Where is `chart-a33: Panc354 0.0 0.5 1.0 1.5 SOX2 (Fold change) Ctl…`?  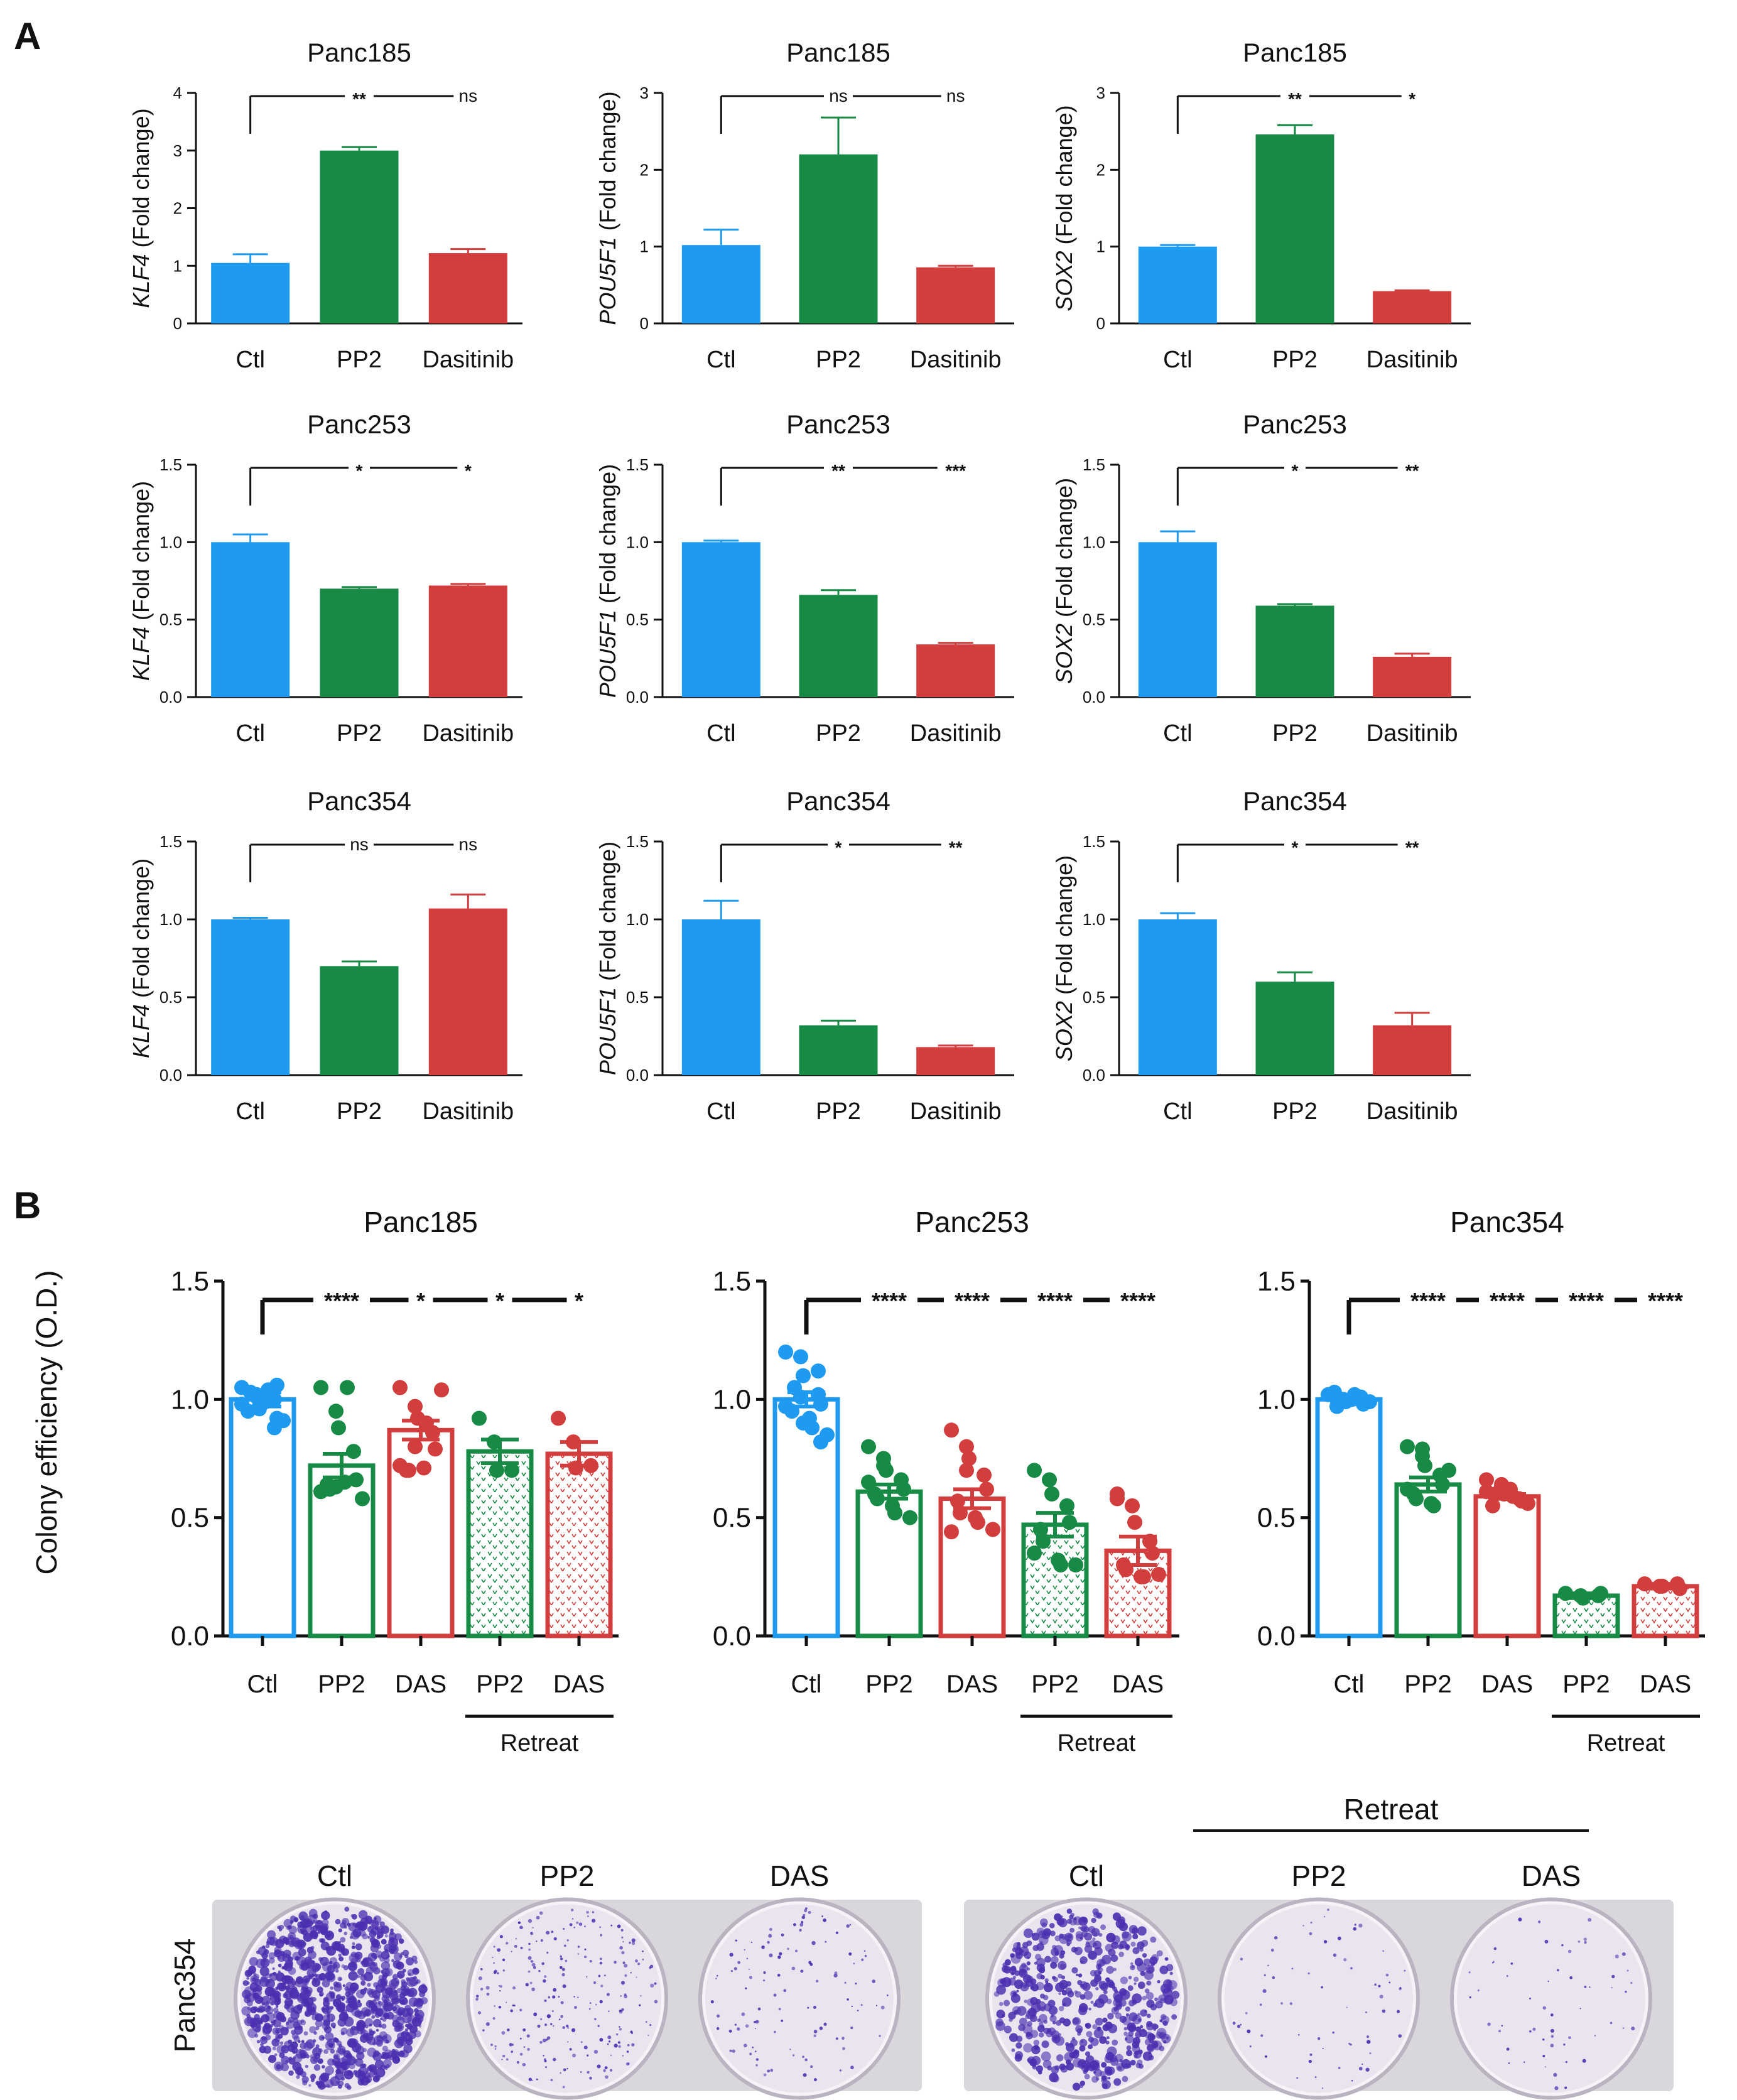
chart-a33: Panc354 0.0 0.5 1.0 1.5 SOX2 (Fold change) Ctl… is located at coordinates (1261, 955).